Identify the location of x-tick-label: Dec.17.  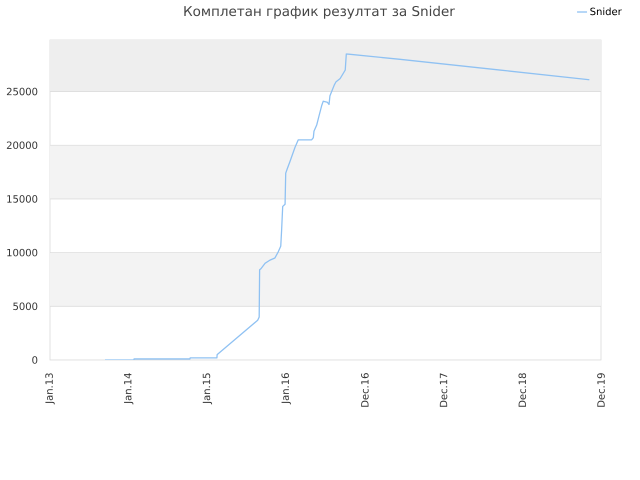
(444, 390).